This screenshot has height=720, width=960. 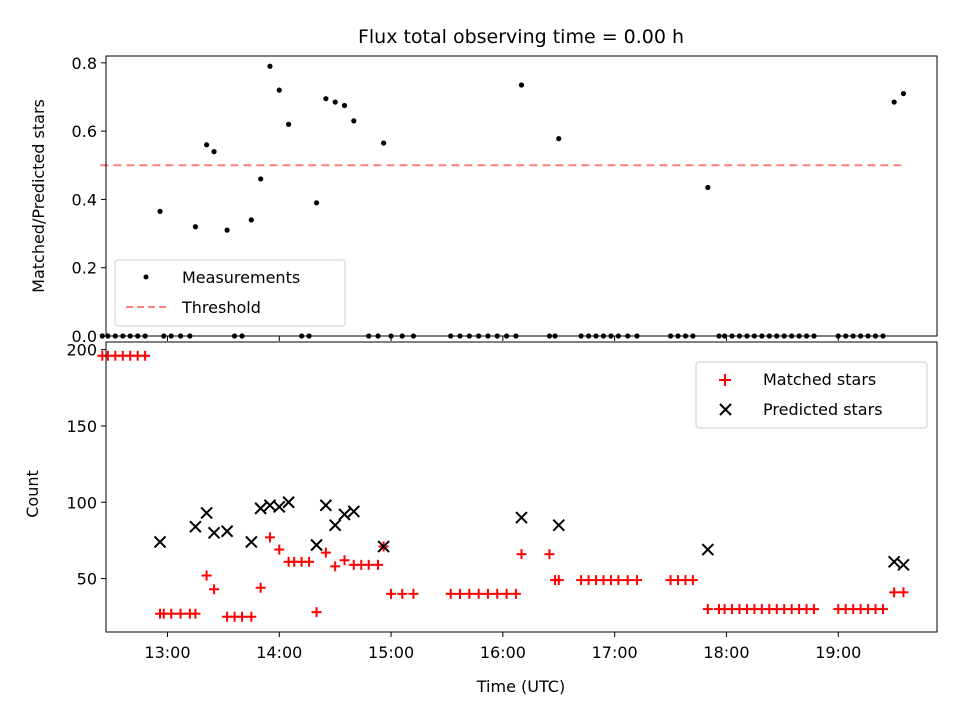 I want to click on bottom-legend-box, so click(x=811, y=395).